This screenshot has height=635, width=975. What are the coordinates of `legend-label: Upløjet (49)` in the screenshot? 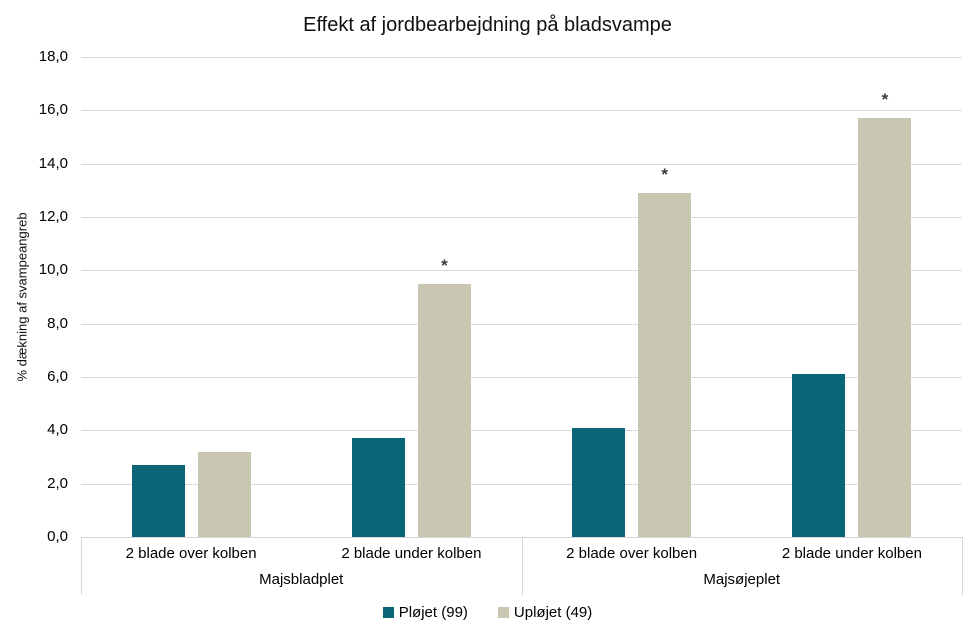 It's located at (553, 612).